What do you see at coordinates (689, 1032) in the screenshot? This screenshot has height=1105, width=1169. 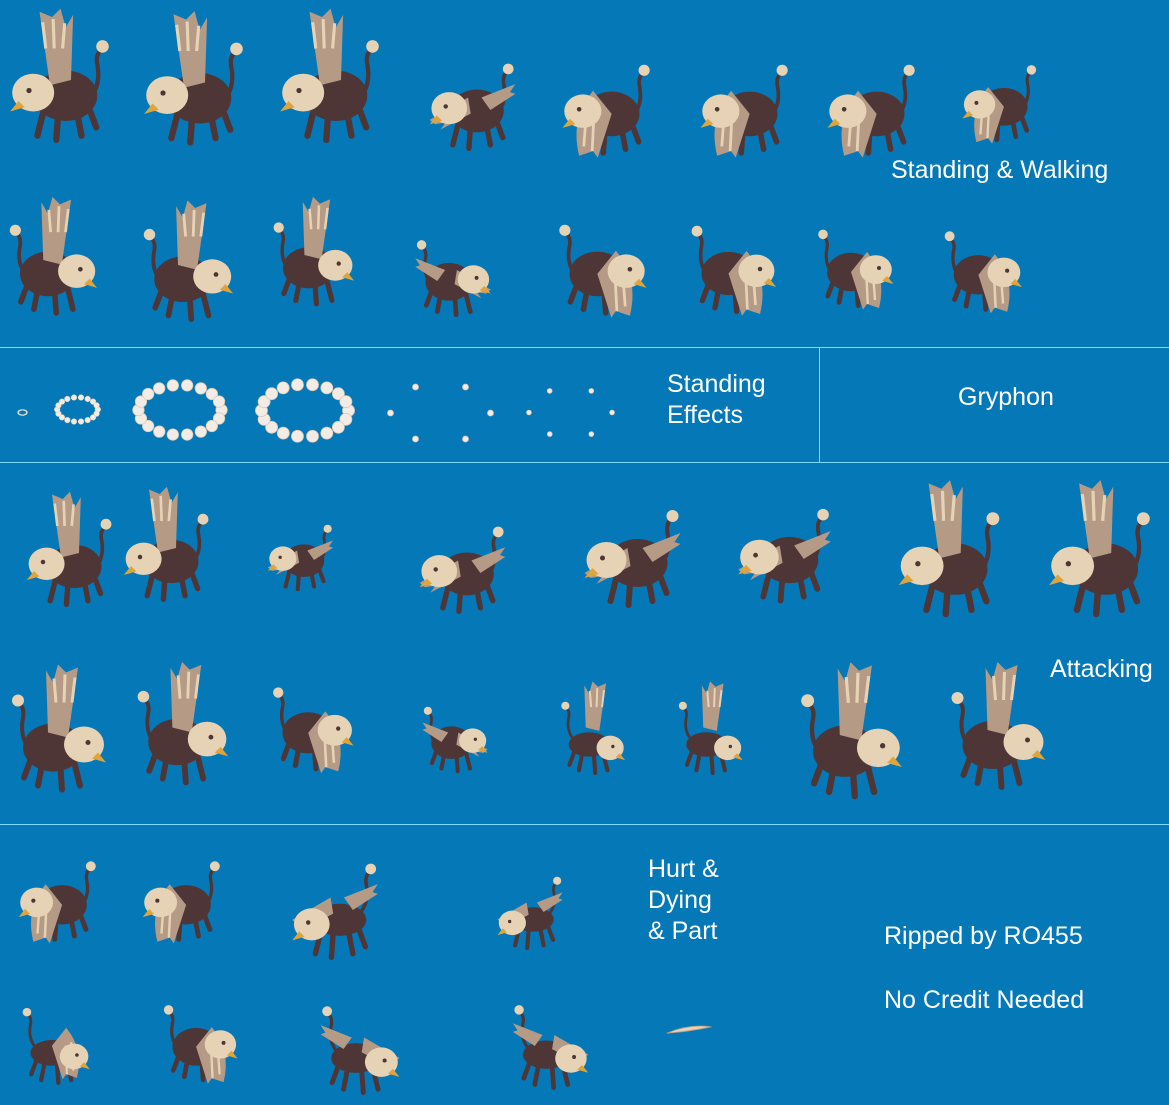 I see `feather-part-icon` at bounding box center [689, 1032].